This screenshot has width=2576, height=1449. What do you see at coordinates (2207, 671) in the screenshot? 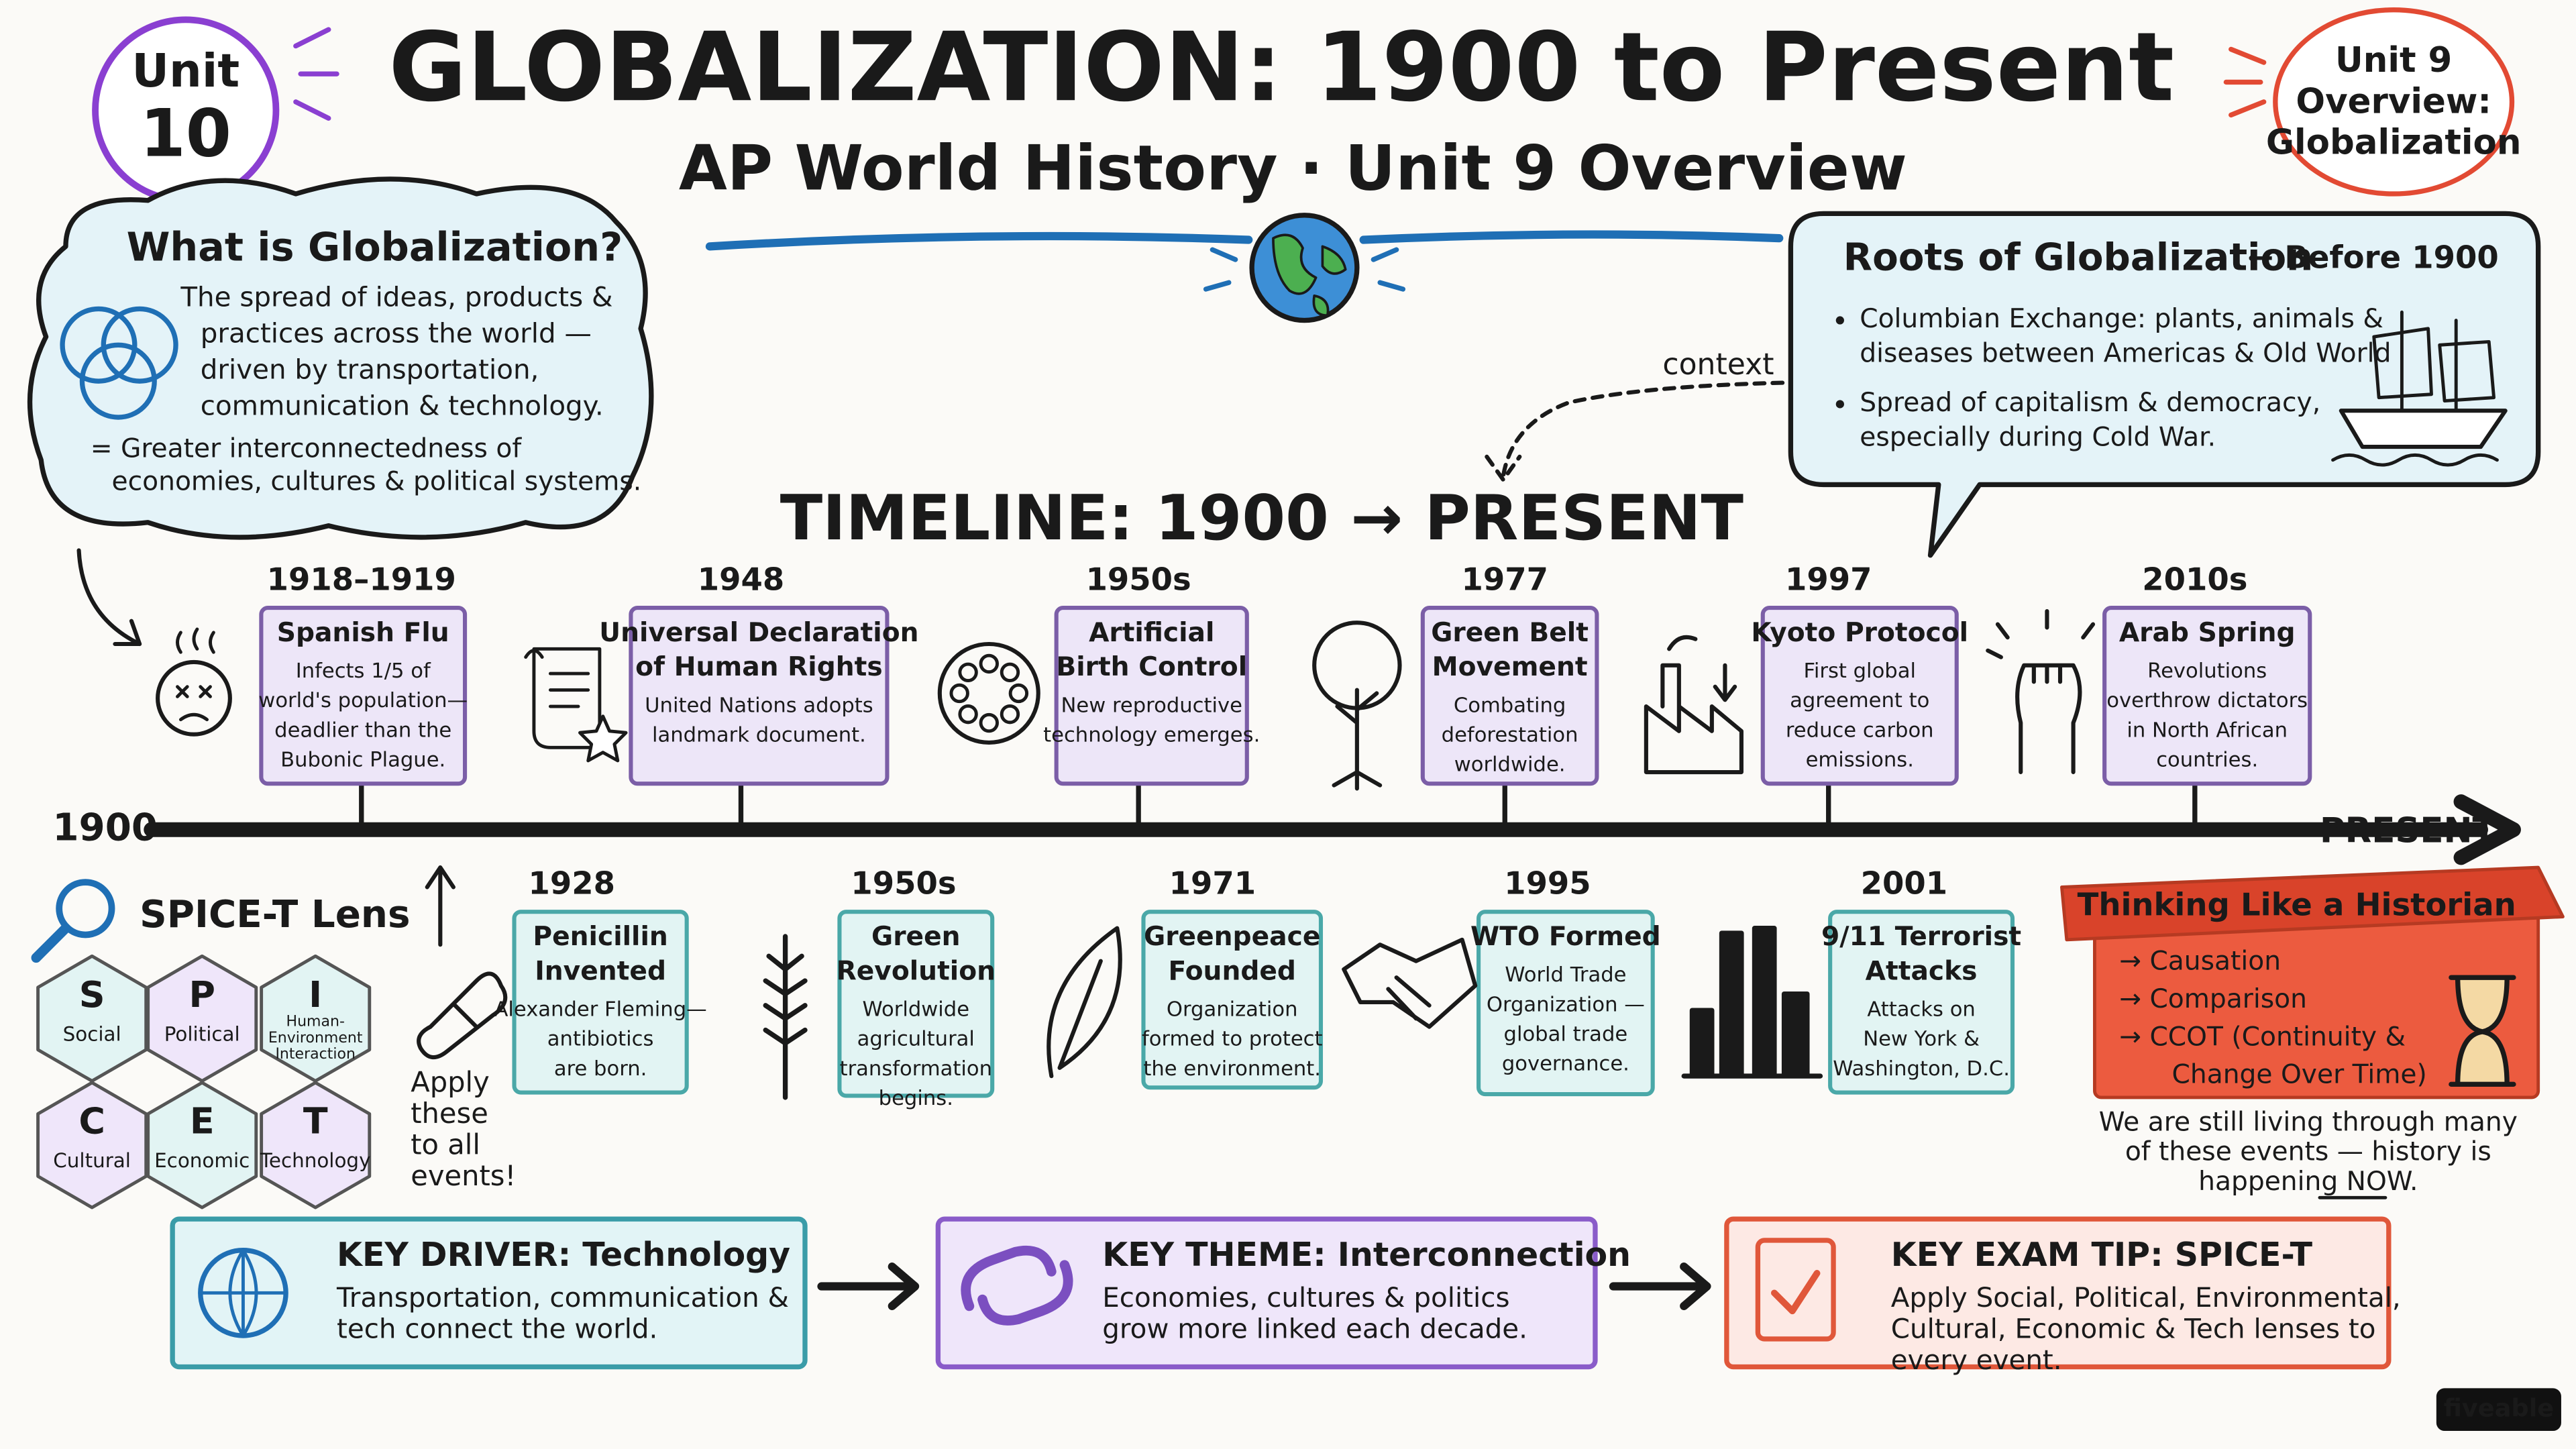
I see `event-text: Revolutions` at bounding box center [2207, 671].